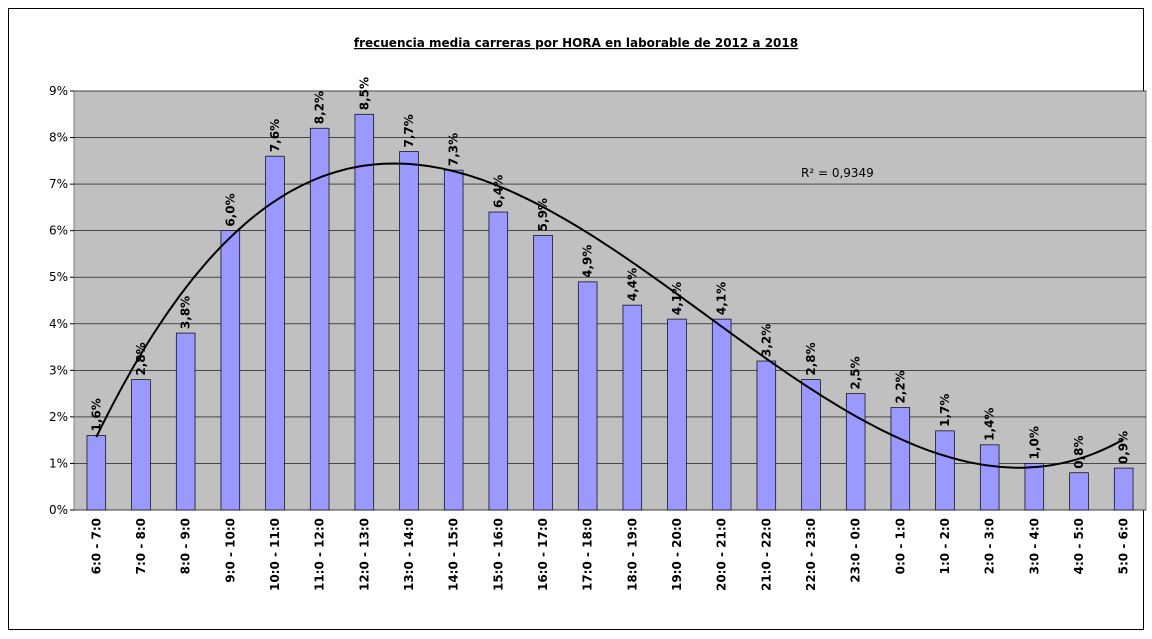  I want to click on value-label: 1,0%, so click(1034, 442).